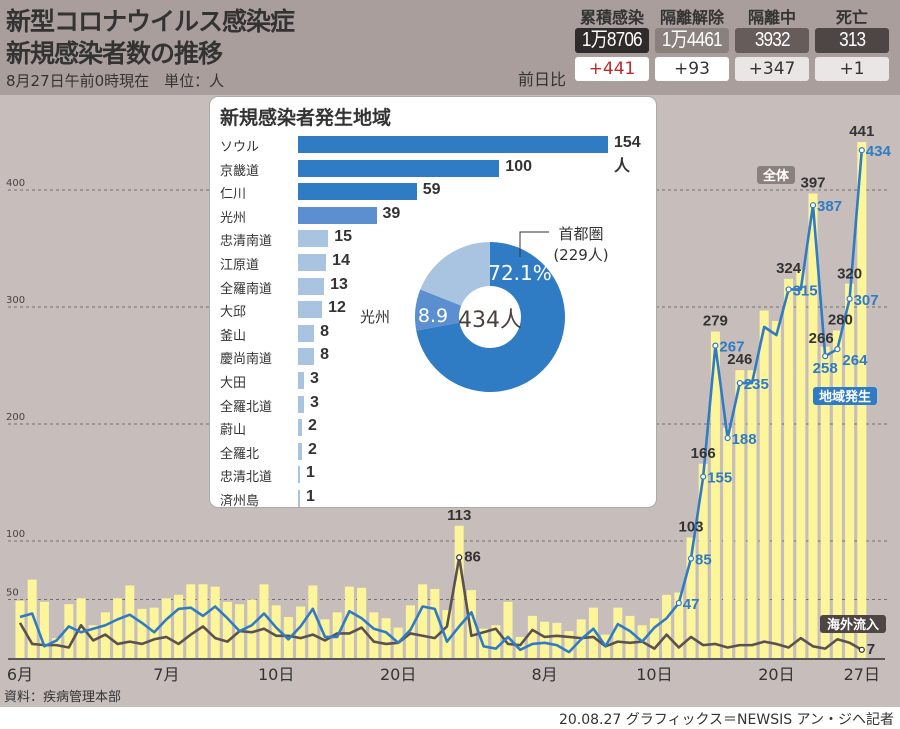 Image resolution: width=900 pixels, height=729 pixels. Describe the element at coordinates (744, 439) in the screenshot. I see `data-label: 188` at that location.